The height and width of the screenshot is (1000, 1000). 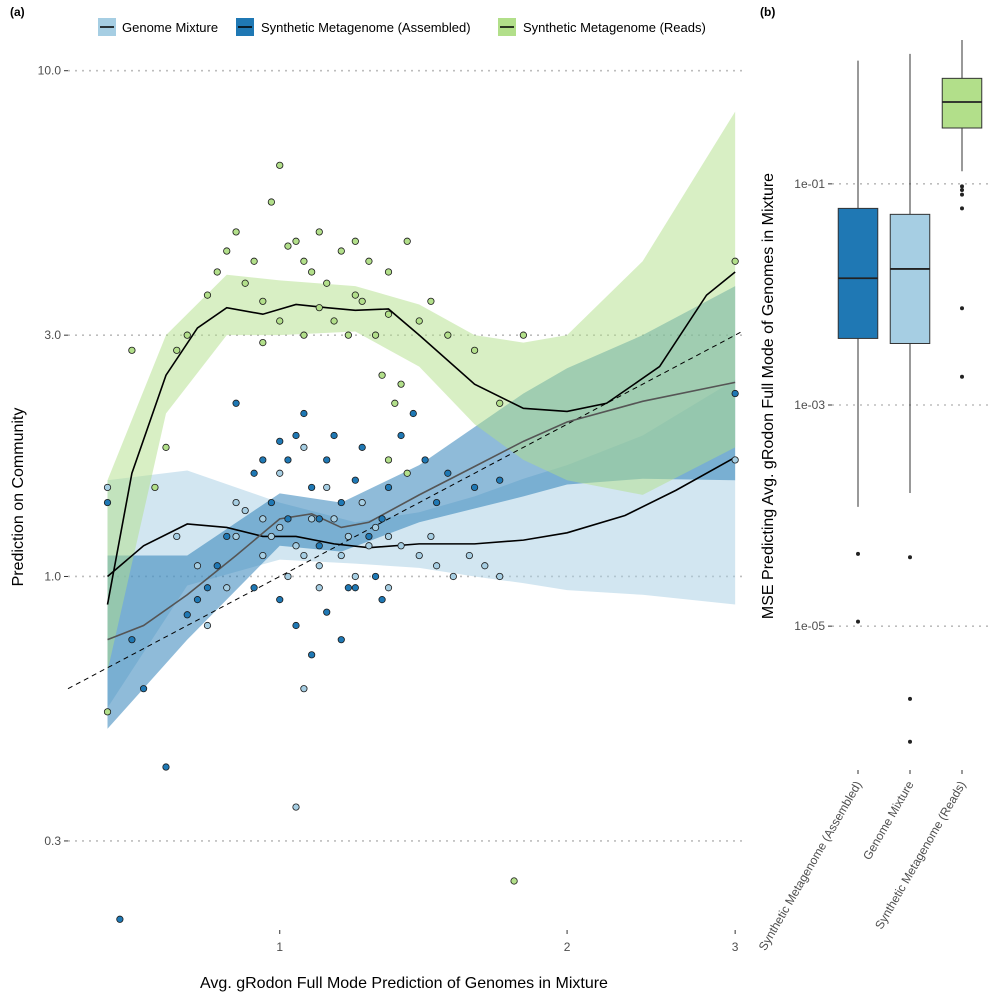 I want to click on a-ytick-label-2: 3.0, so click(x=52, y=335).